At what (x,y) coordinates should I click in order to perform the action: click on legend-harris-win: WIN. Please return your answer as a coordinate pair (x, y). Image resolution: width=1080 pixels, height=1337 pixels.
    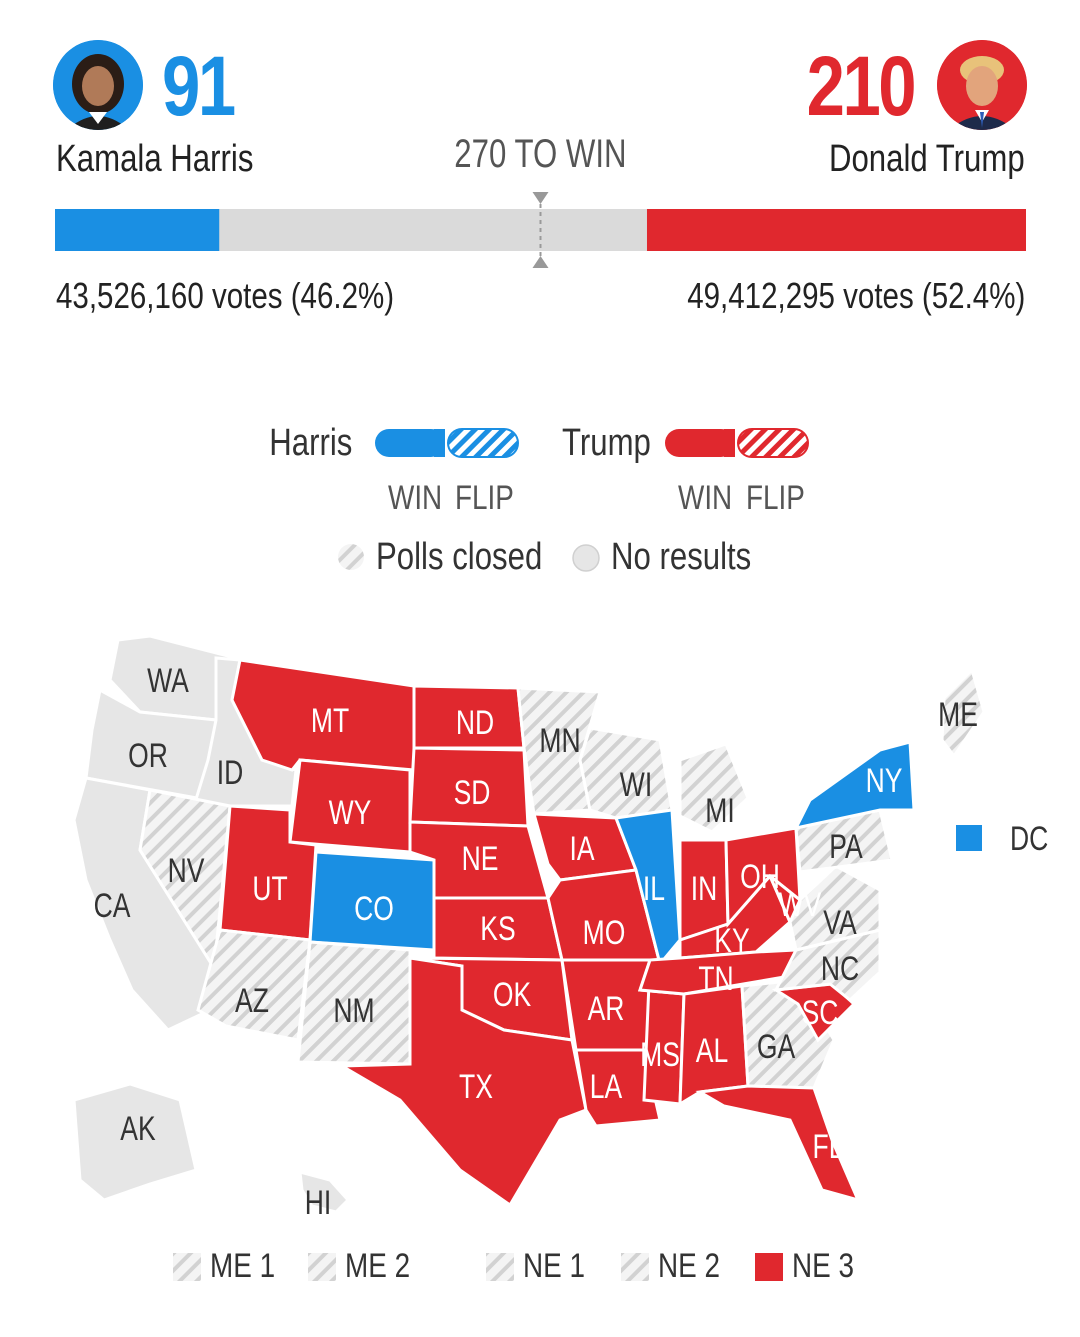
    Looking at the image, I should click on (415, 498).